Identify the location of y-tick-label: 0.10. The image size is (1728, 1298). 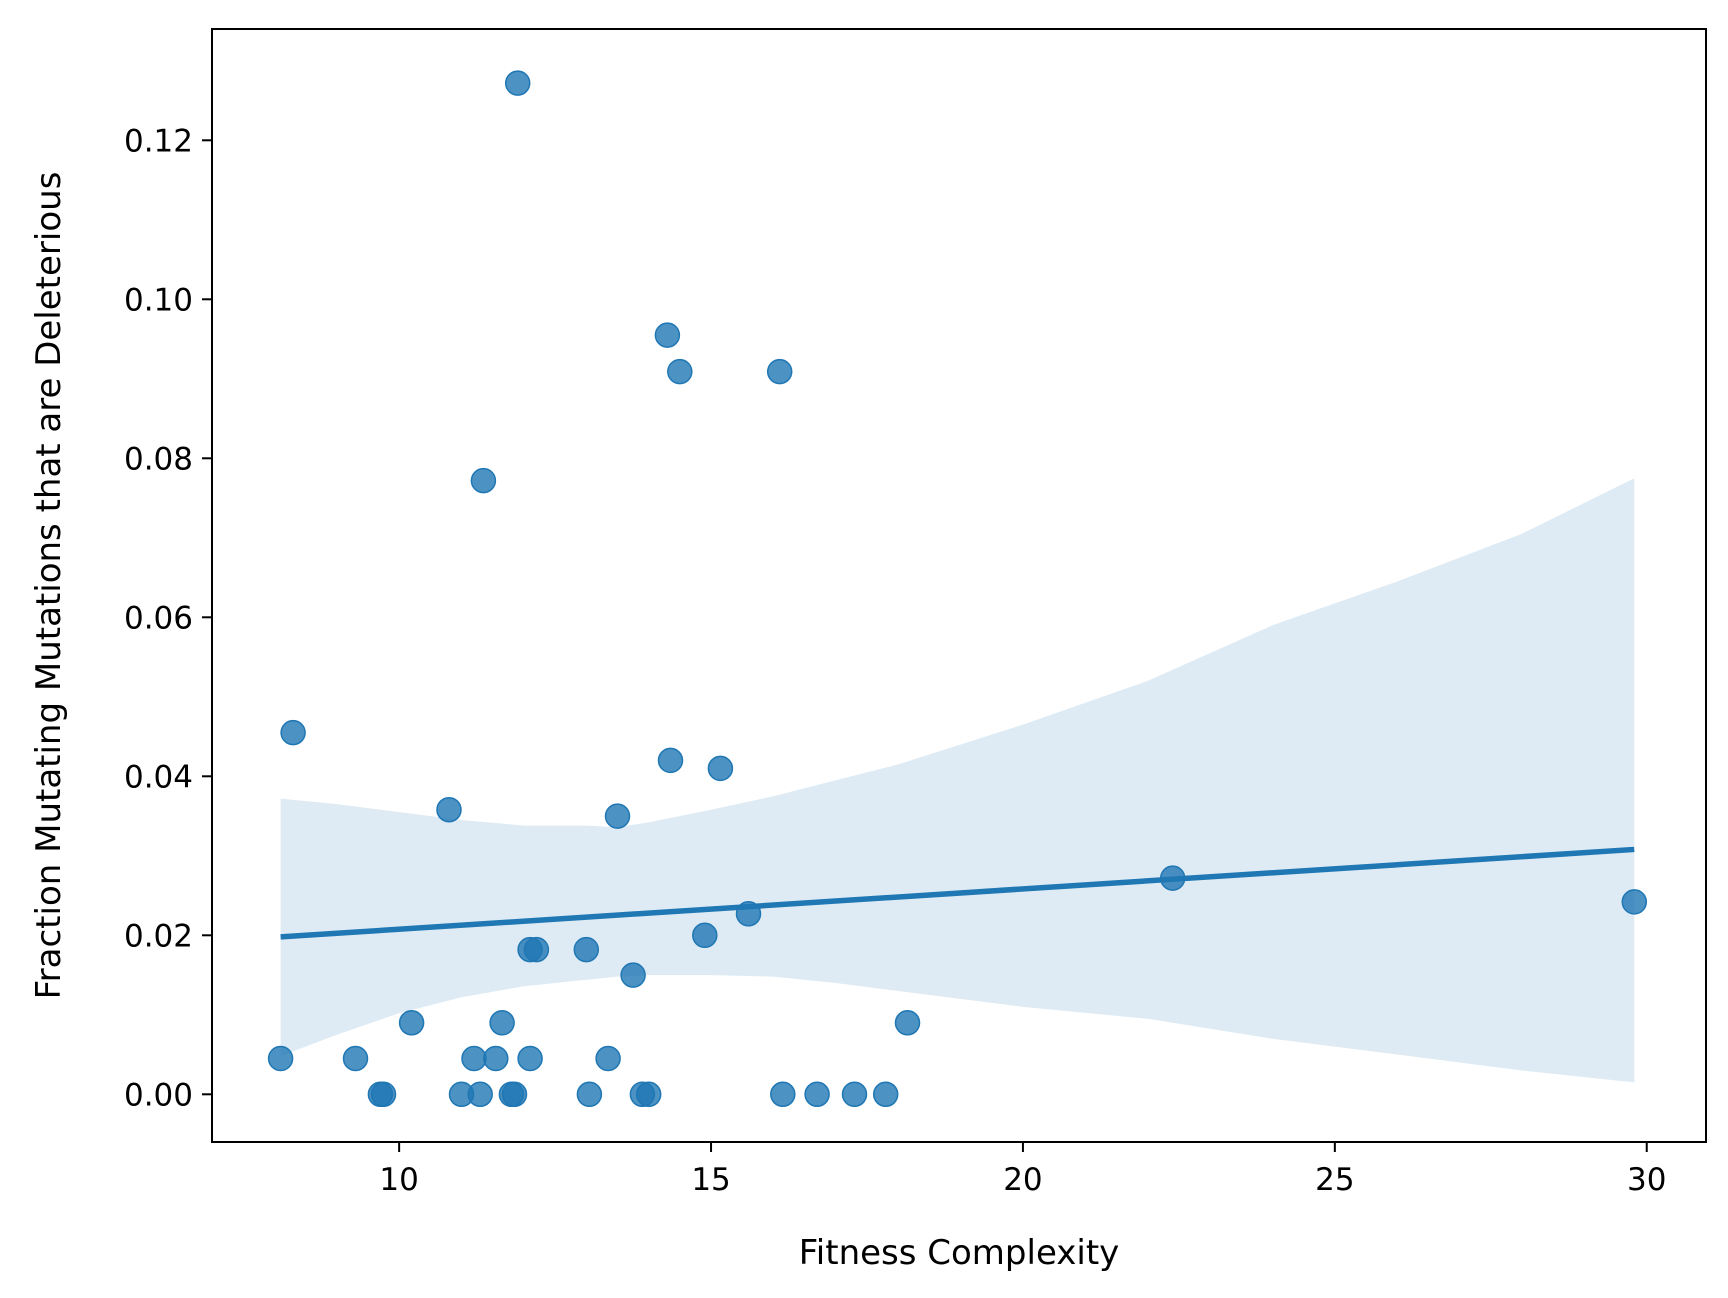
(158, 300).